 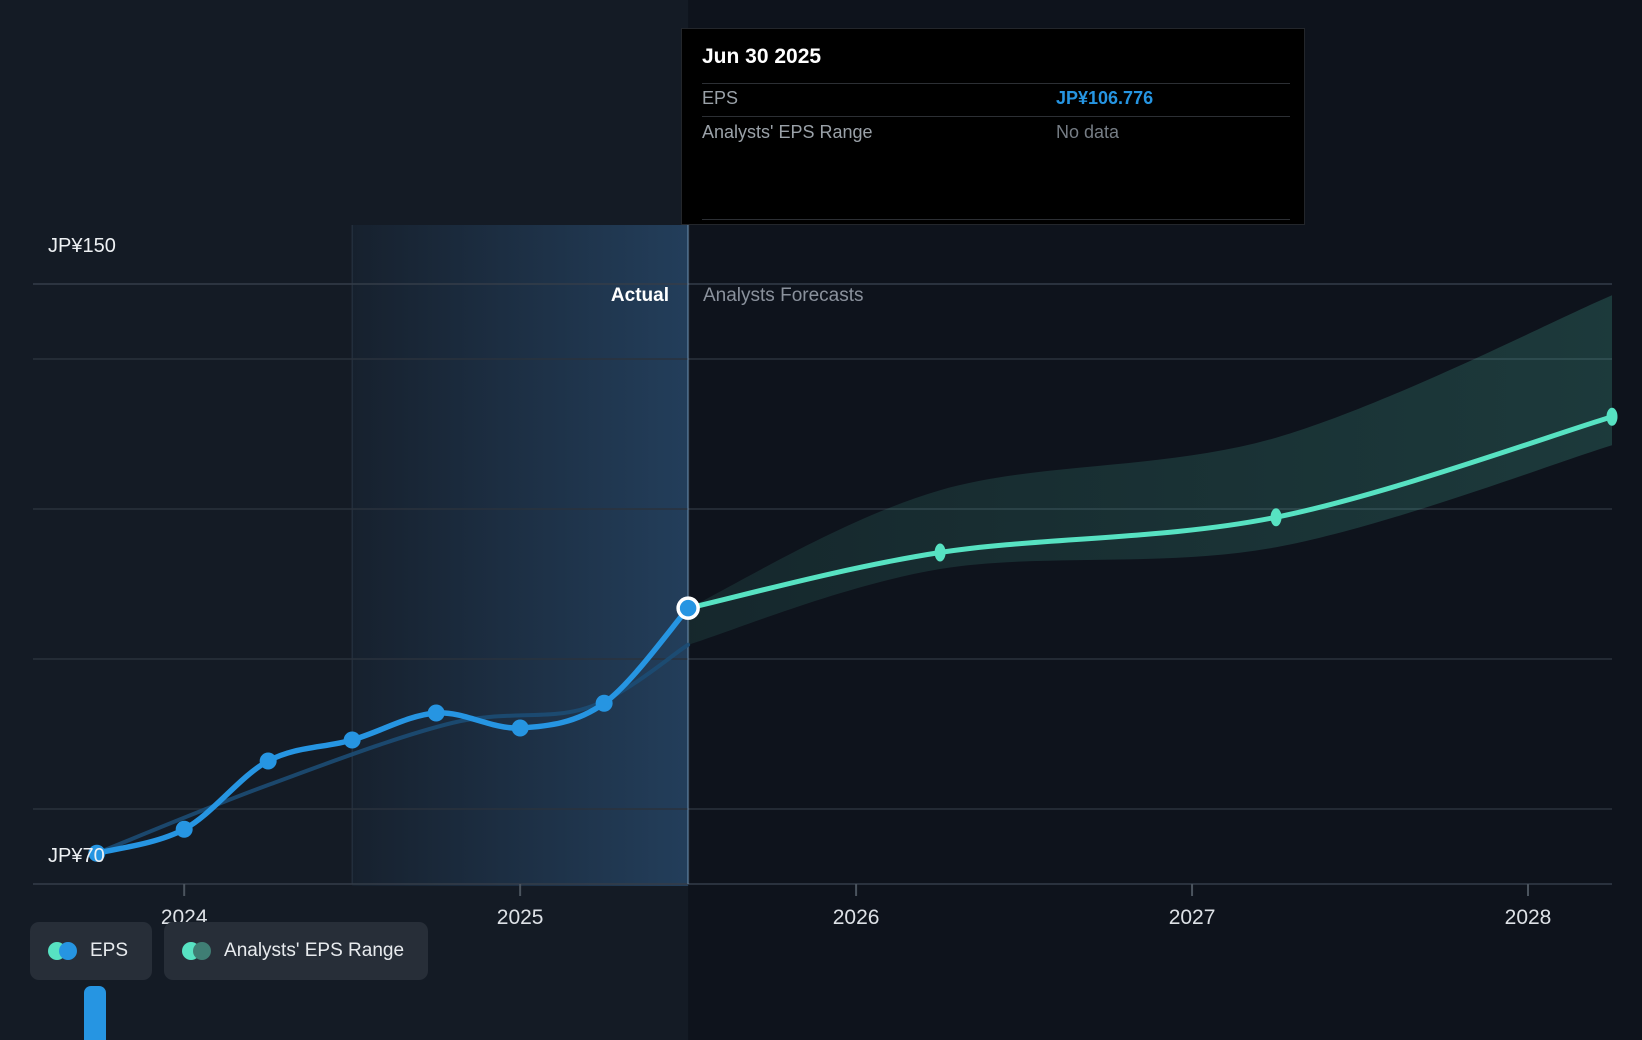 What do you see at coordinates (1150, 512) in the screenshot?
I see `eps-forecast-line` at bounding box center [1150, 512].